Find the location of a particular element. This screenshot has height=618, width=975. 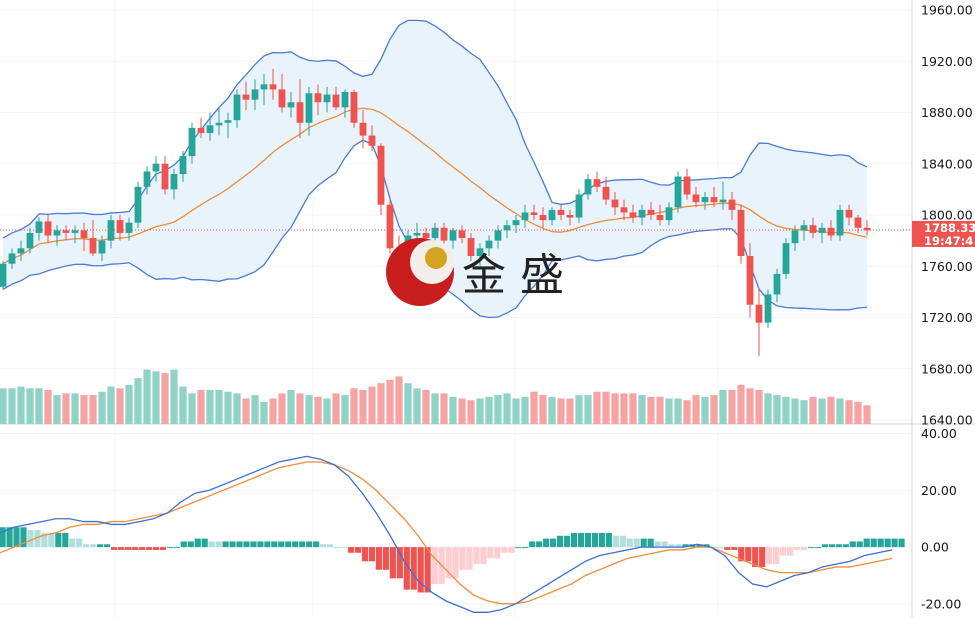

price-tick-label: 1800.00 is located at coordinates (947, 215).